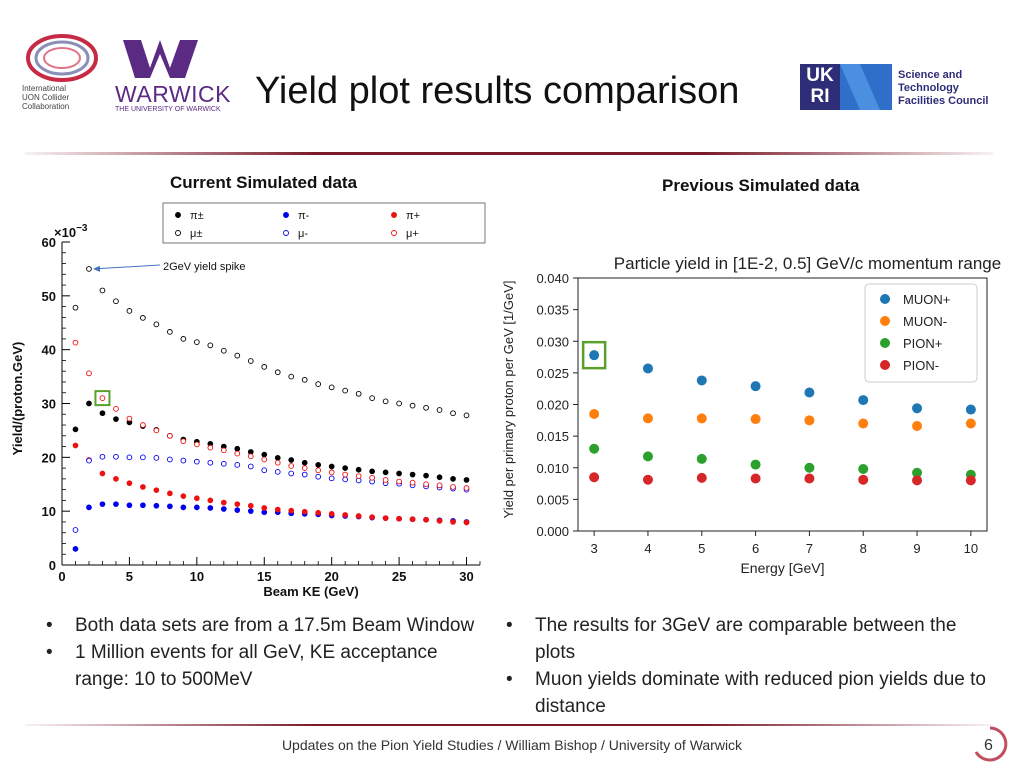  What do you see at coordinates (62, 73) in the screenshot?
I see `muon-collider-logo: International UON Collider Collaboration` at bounding box center [62, 73].